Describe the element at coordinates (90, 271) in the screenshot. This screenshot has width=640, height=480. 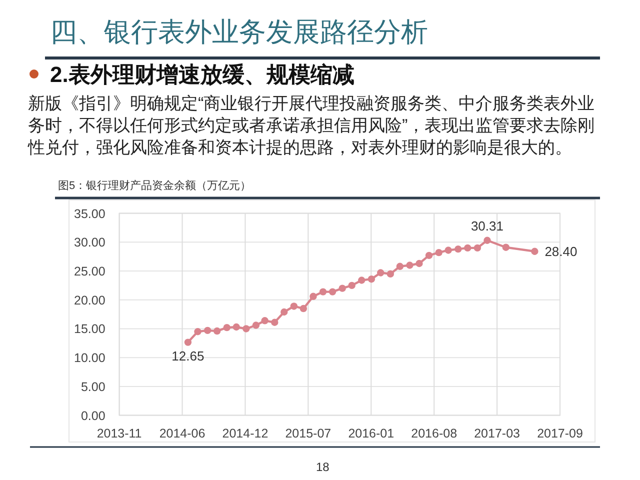
I see `y-tick-label: 25.00` at that location.